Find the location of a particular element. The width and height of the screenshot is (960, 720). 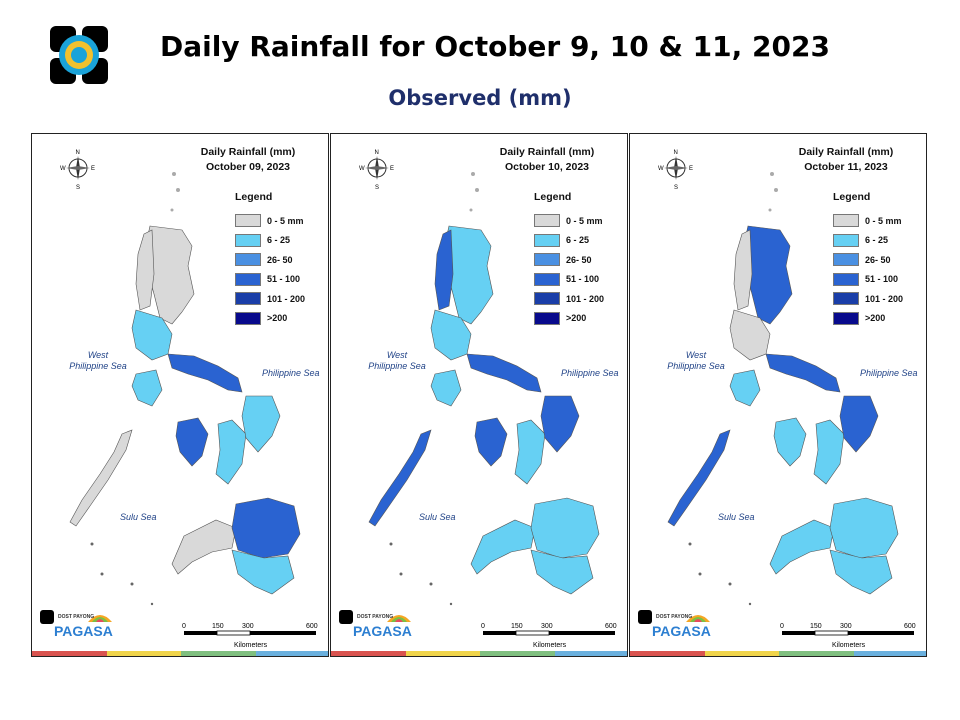

panel-heading: Daily Rainfall (mm) is located at coordinates (547, 152).